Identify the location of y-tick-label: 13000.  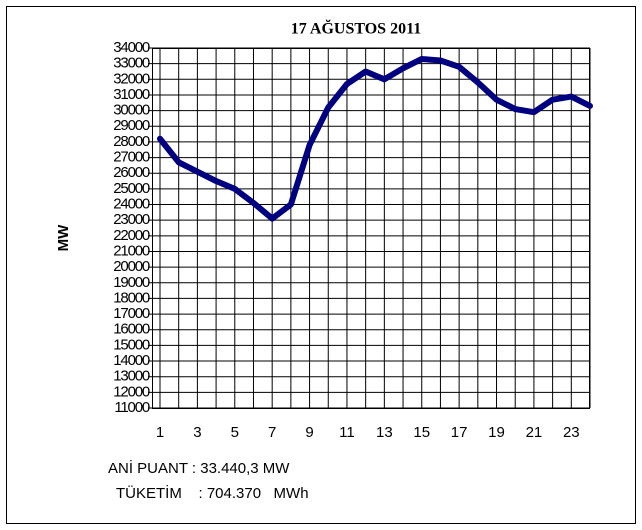
(131, 376).